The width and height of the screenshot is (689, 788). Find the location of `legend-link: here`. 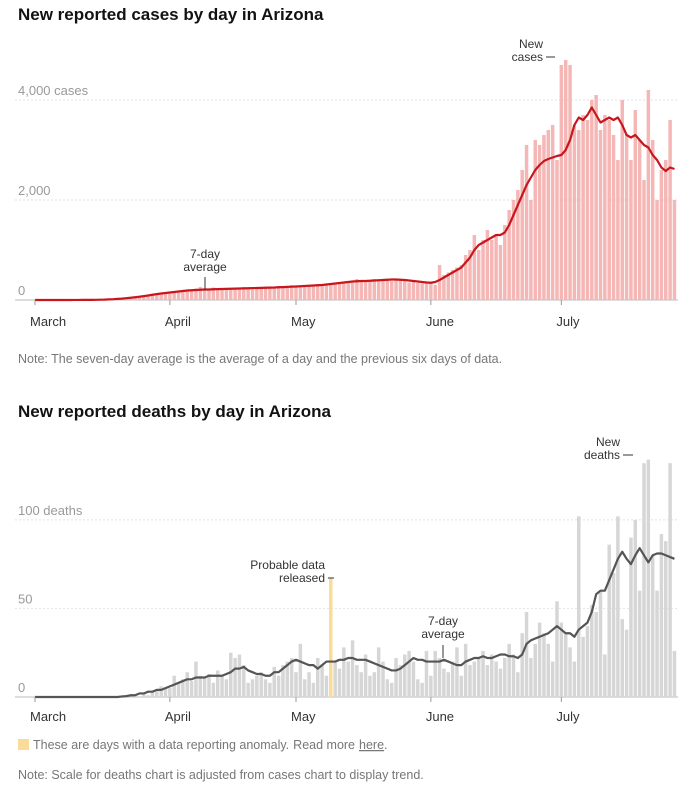

legend-link: here is located at coordinates (371, 745).